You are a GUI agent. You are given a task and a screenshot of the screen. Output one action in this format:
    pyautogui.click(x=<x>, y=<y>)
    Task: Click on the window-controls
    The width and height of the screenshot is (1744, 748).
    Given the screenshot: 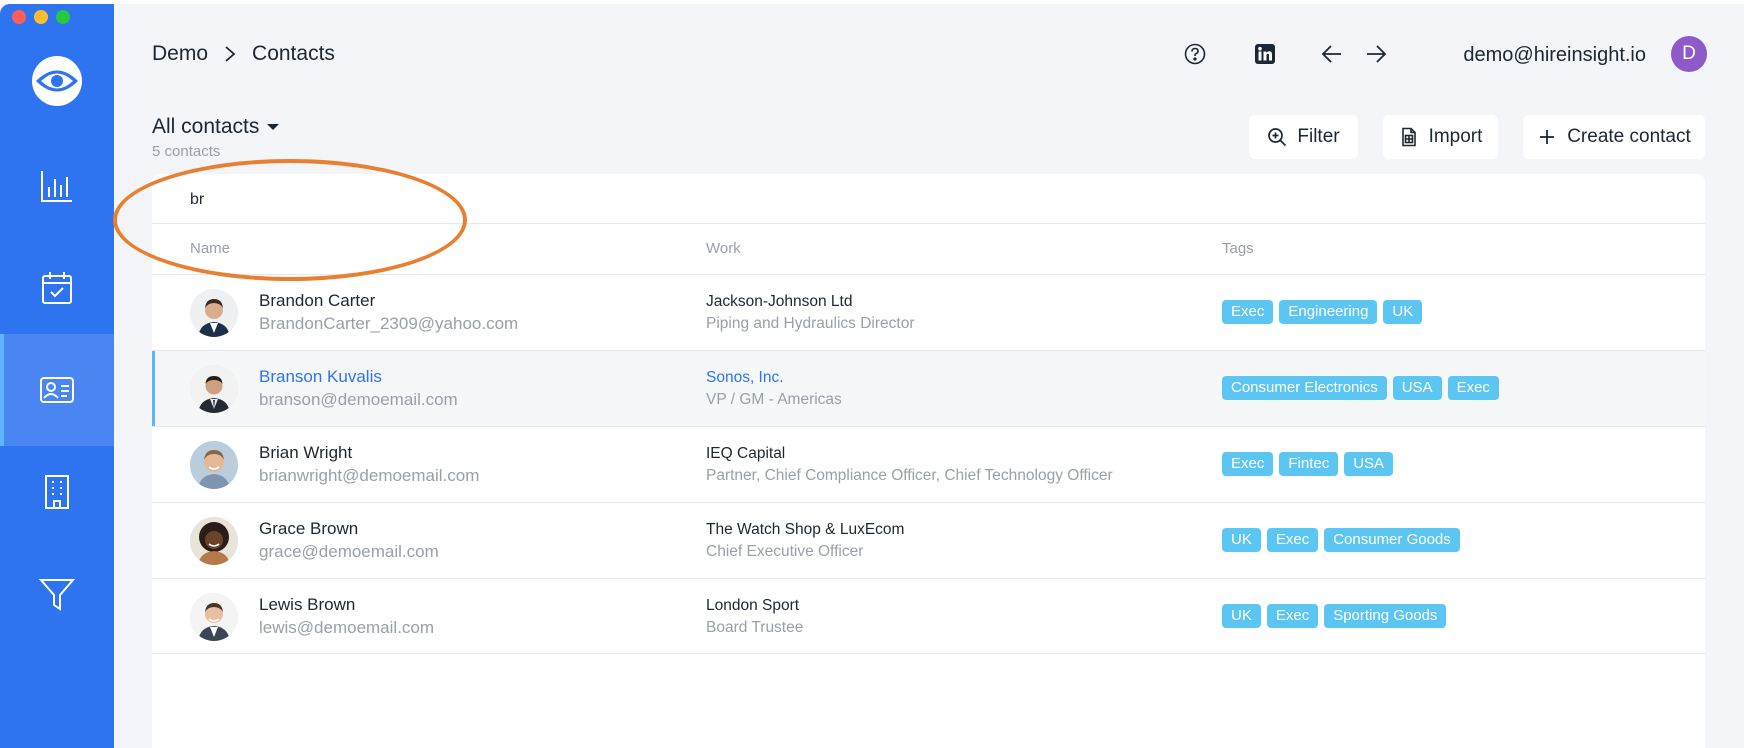 What is the action you would take?
    pyautogui.click(x=41, y=17)
    